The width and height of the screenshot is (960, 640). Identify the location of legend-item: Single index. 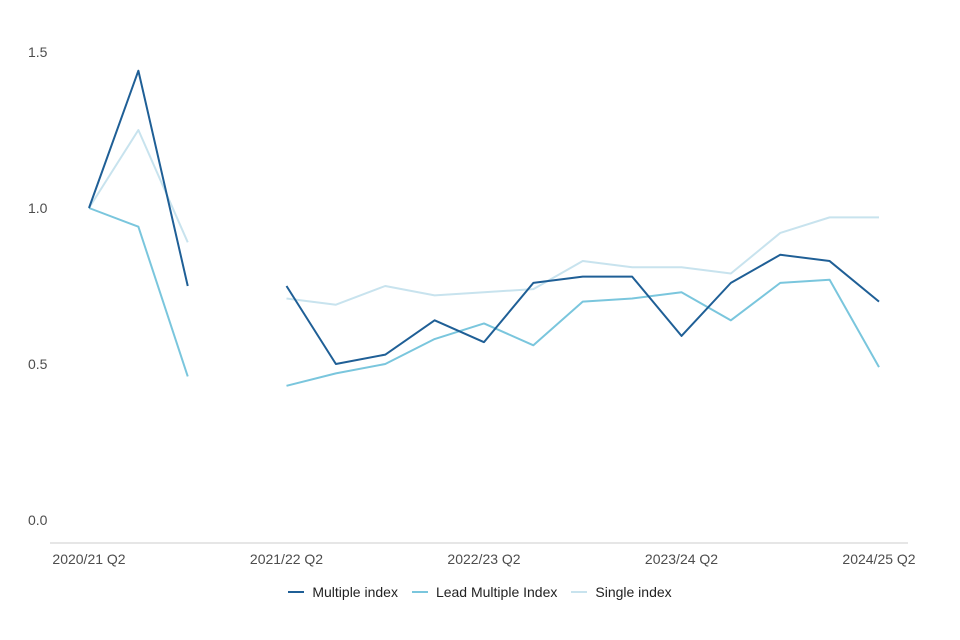
(621, 592).